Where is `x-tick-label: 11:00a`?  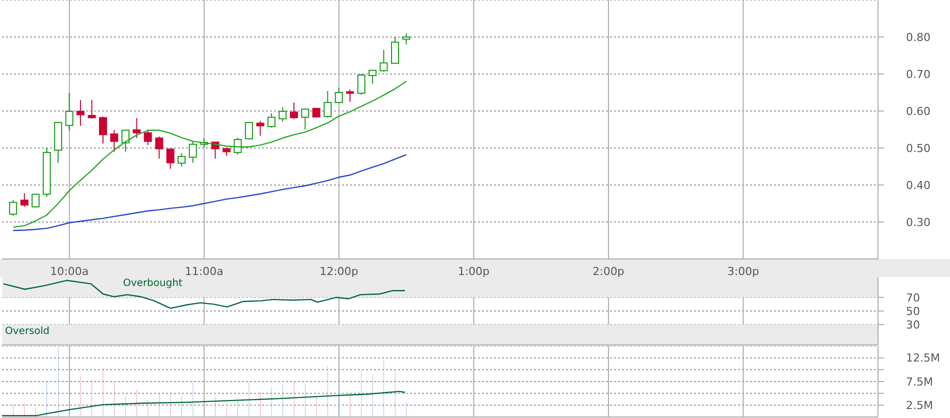
x-tick-label: 11:00a is located at coordinates (204, 271).